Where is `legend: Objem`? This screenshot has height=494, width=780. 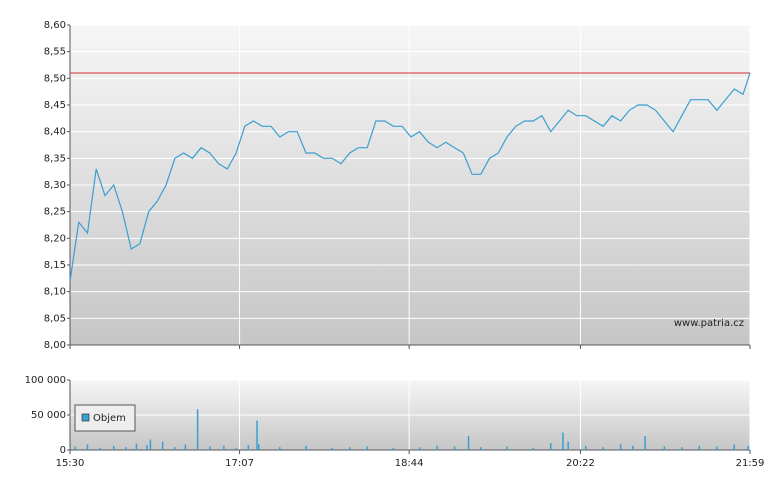
legend: Objem is located at coordinates (105, 418).